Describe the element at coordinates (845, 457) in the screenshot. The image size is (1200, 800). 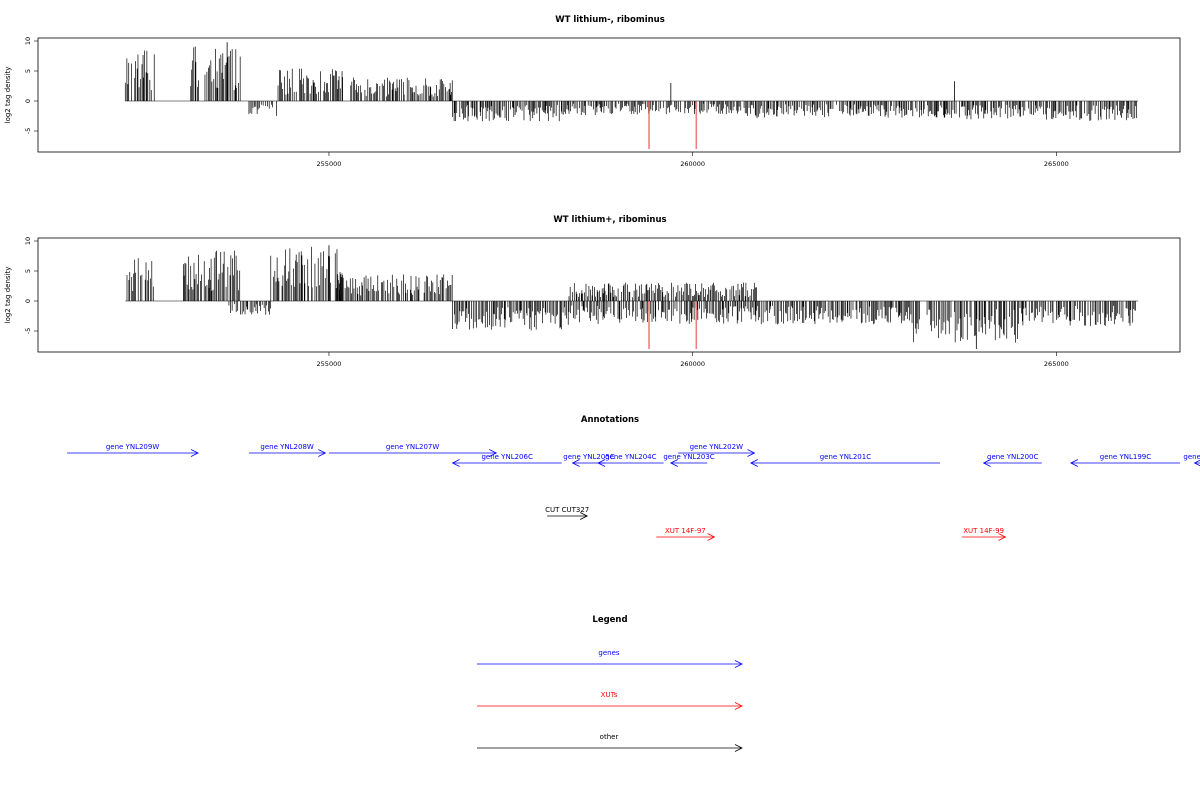
I see `gene-label: gene YNL201C` at that location.